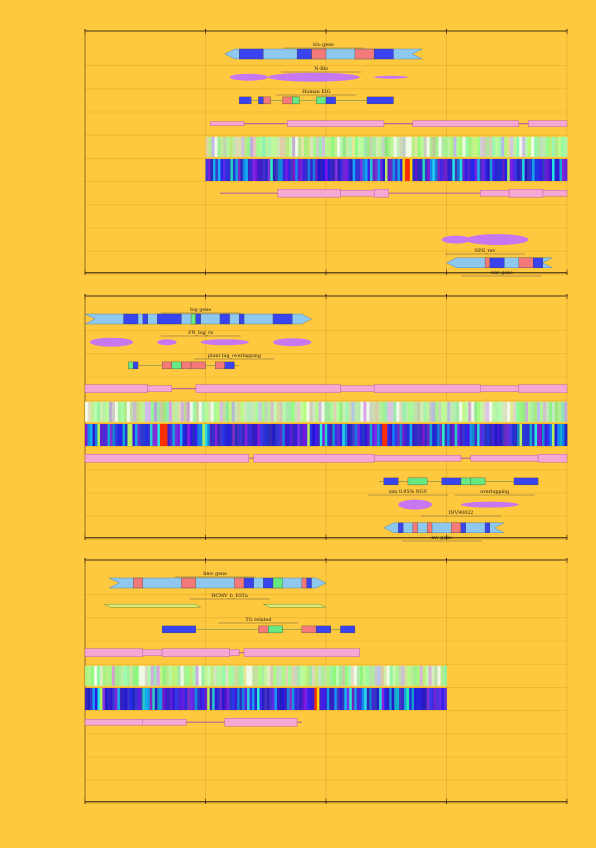 The width and height of the screenshot is (596, 848). What do you see at coordinates (229, 596) in the screenshot?
I see `feature-caption: HCMV_b_ESTa` at bounding box center [229, 596].